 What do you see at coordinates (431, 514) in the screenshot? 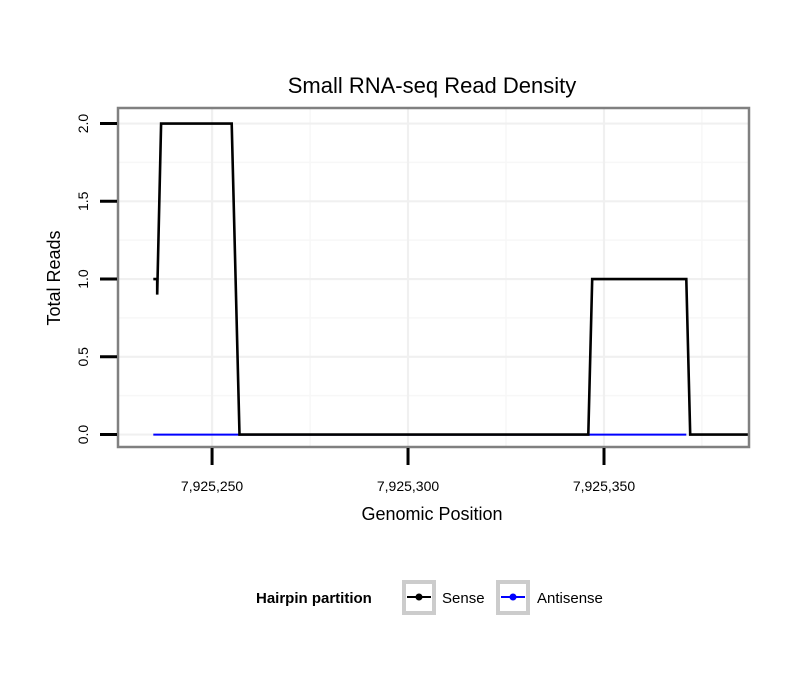
I see `x-axis-title: Genomic Position` at bounding box center [431, 514].